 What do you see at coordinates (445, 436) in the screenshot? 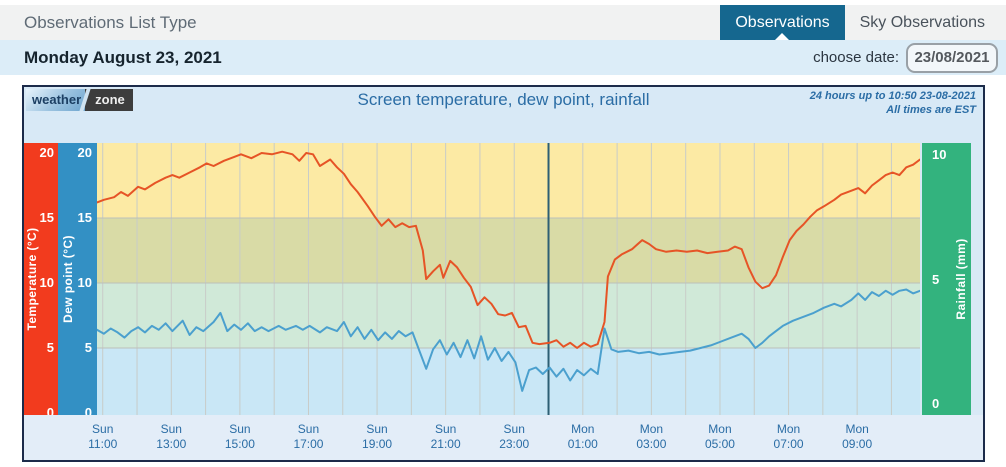
I see `x-axis-label: Sun 21:00` at bounding box center [445, 436].